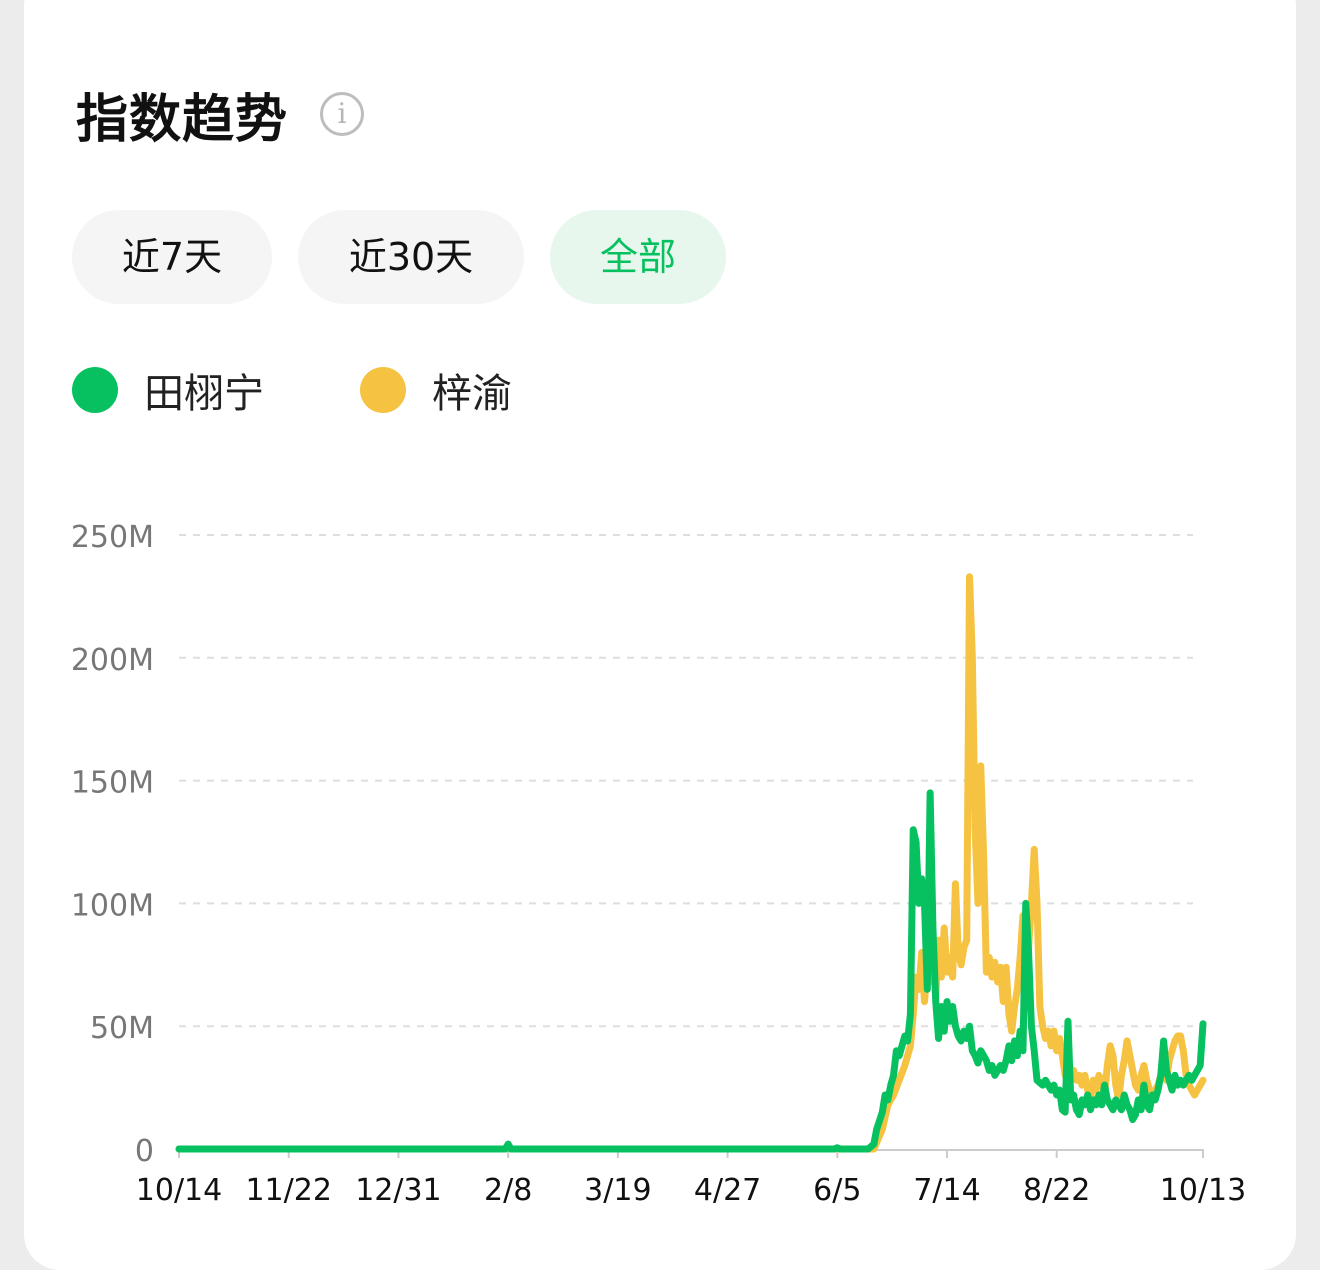 This screenshot has width=1320, height=1270. Describe the element at coordinates (342, 114) in the screenshot. I see `info-circle-icon: i` at that location.